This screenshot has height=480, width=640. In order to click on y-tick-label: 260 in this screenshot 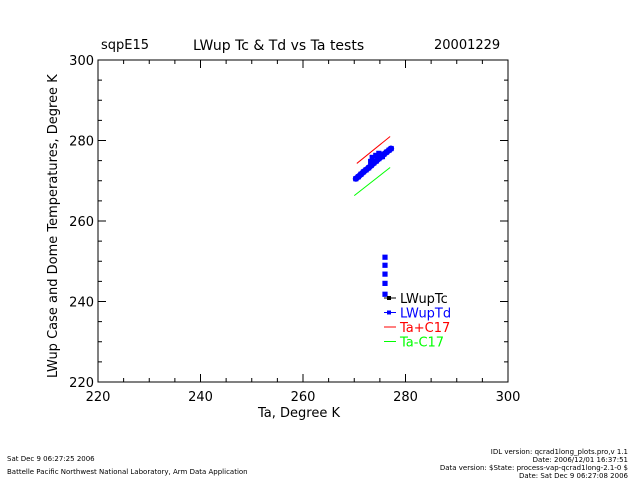, I will do `click(81, 222)`.